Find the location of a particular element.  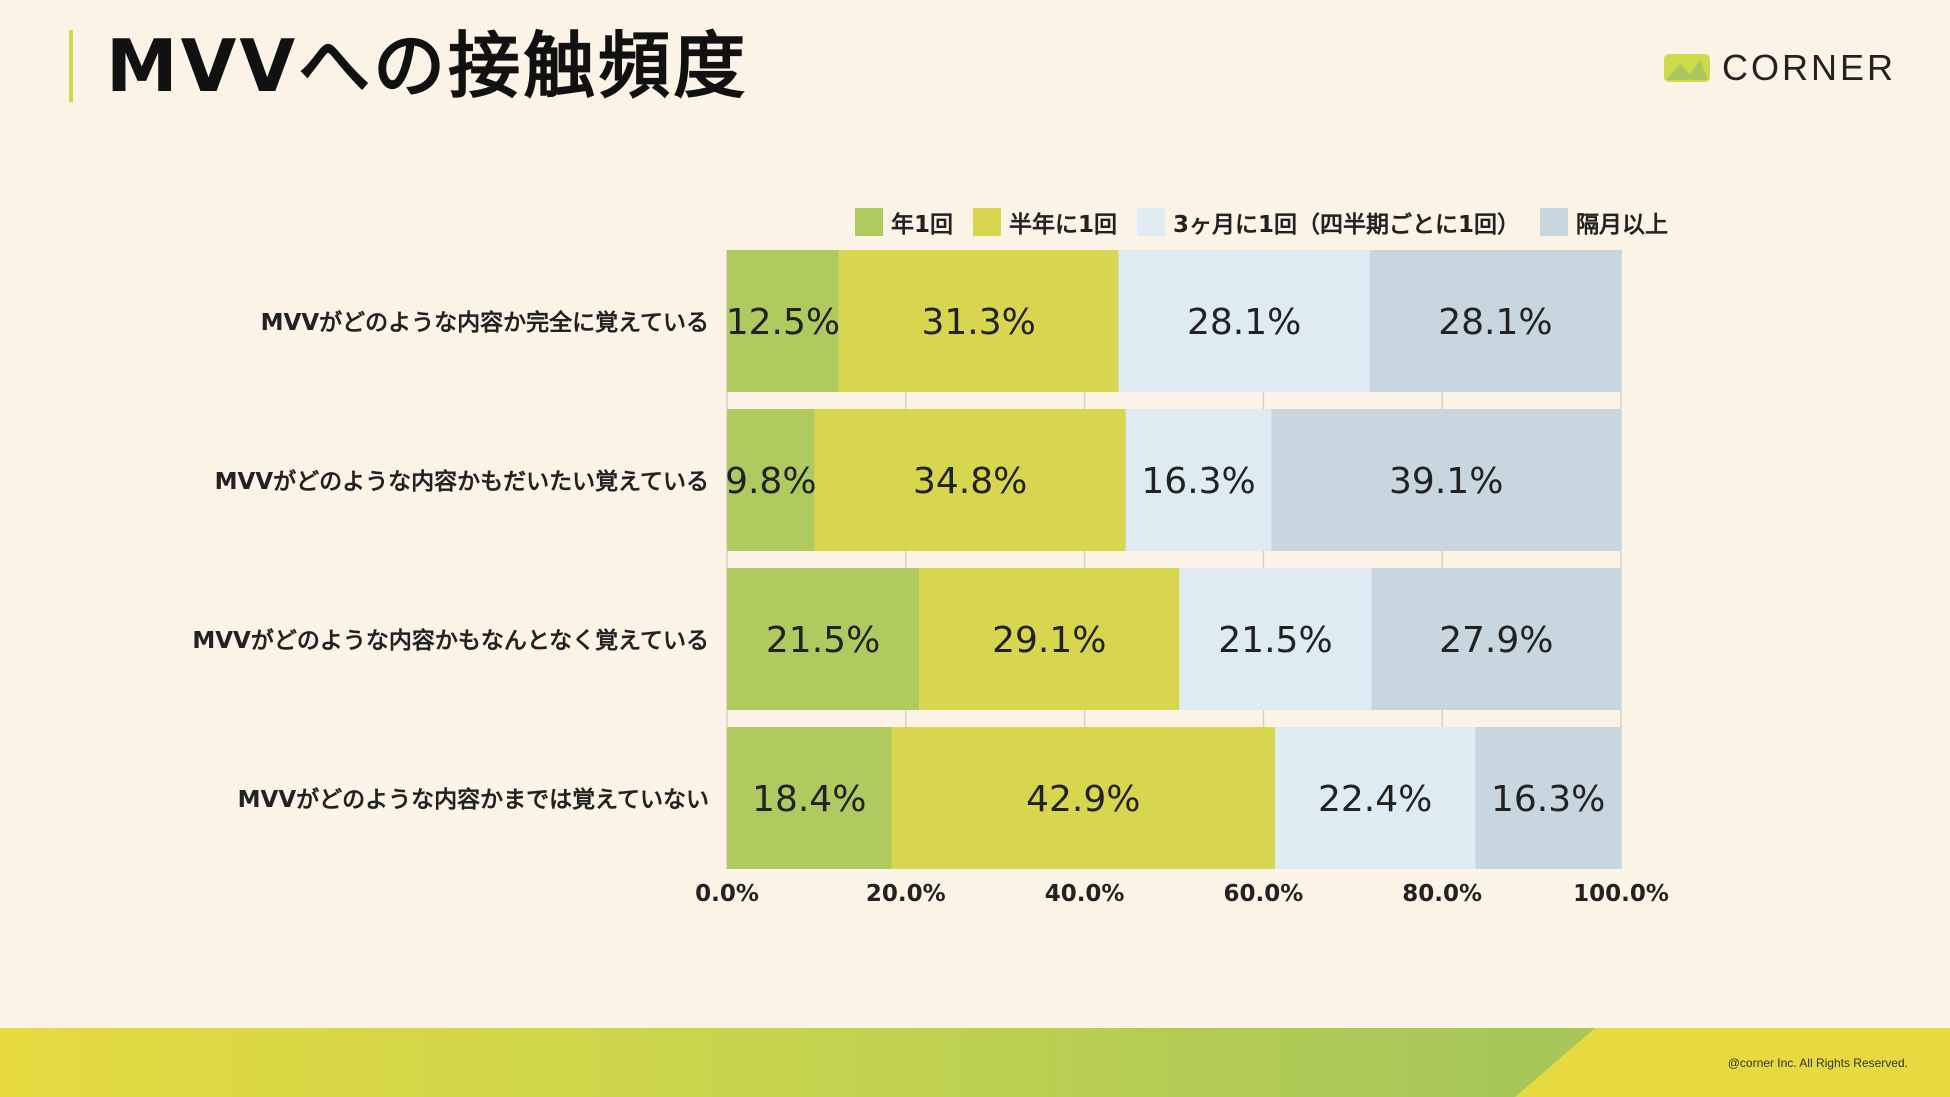

data-label: 12.5% is located at coordinates (783, 322).